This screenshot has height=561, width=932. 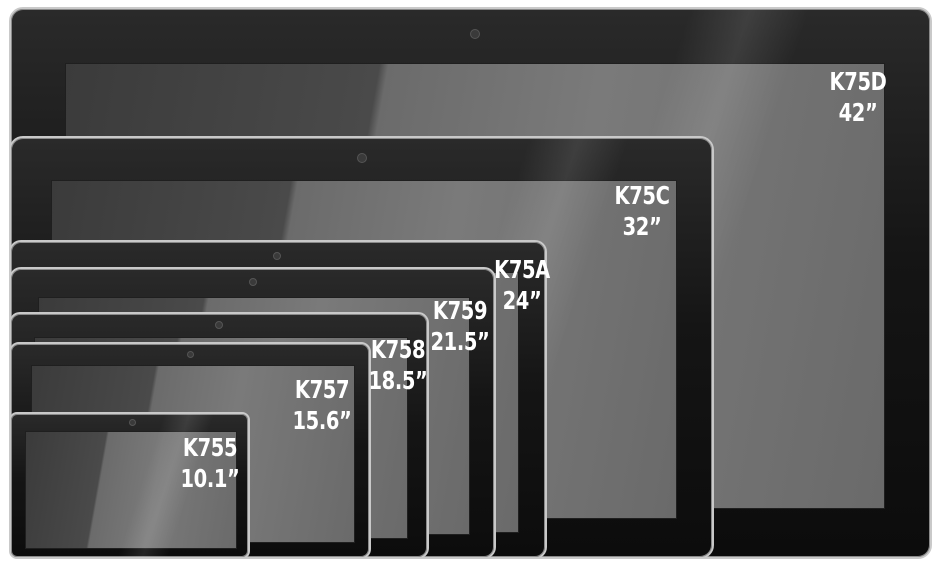 What do you see at coordinates (522, 300) in the screenshot?
I see `screen-size: 24”` at bounding box center [522, 300].